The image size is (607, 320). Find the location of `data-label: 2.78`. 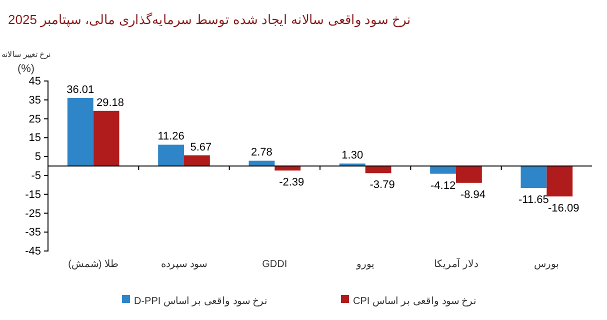

data-label: 2.78 is located at coordinates (261, 152).